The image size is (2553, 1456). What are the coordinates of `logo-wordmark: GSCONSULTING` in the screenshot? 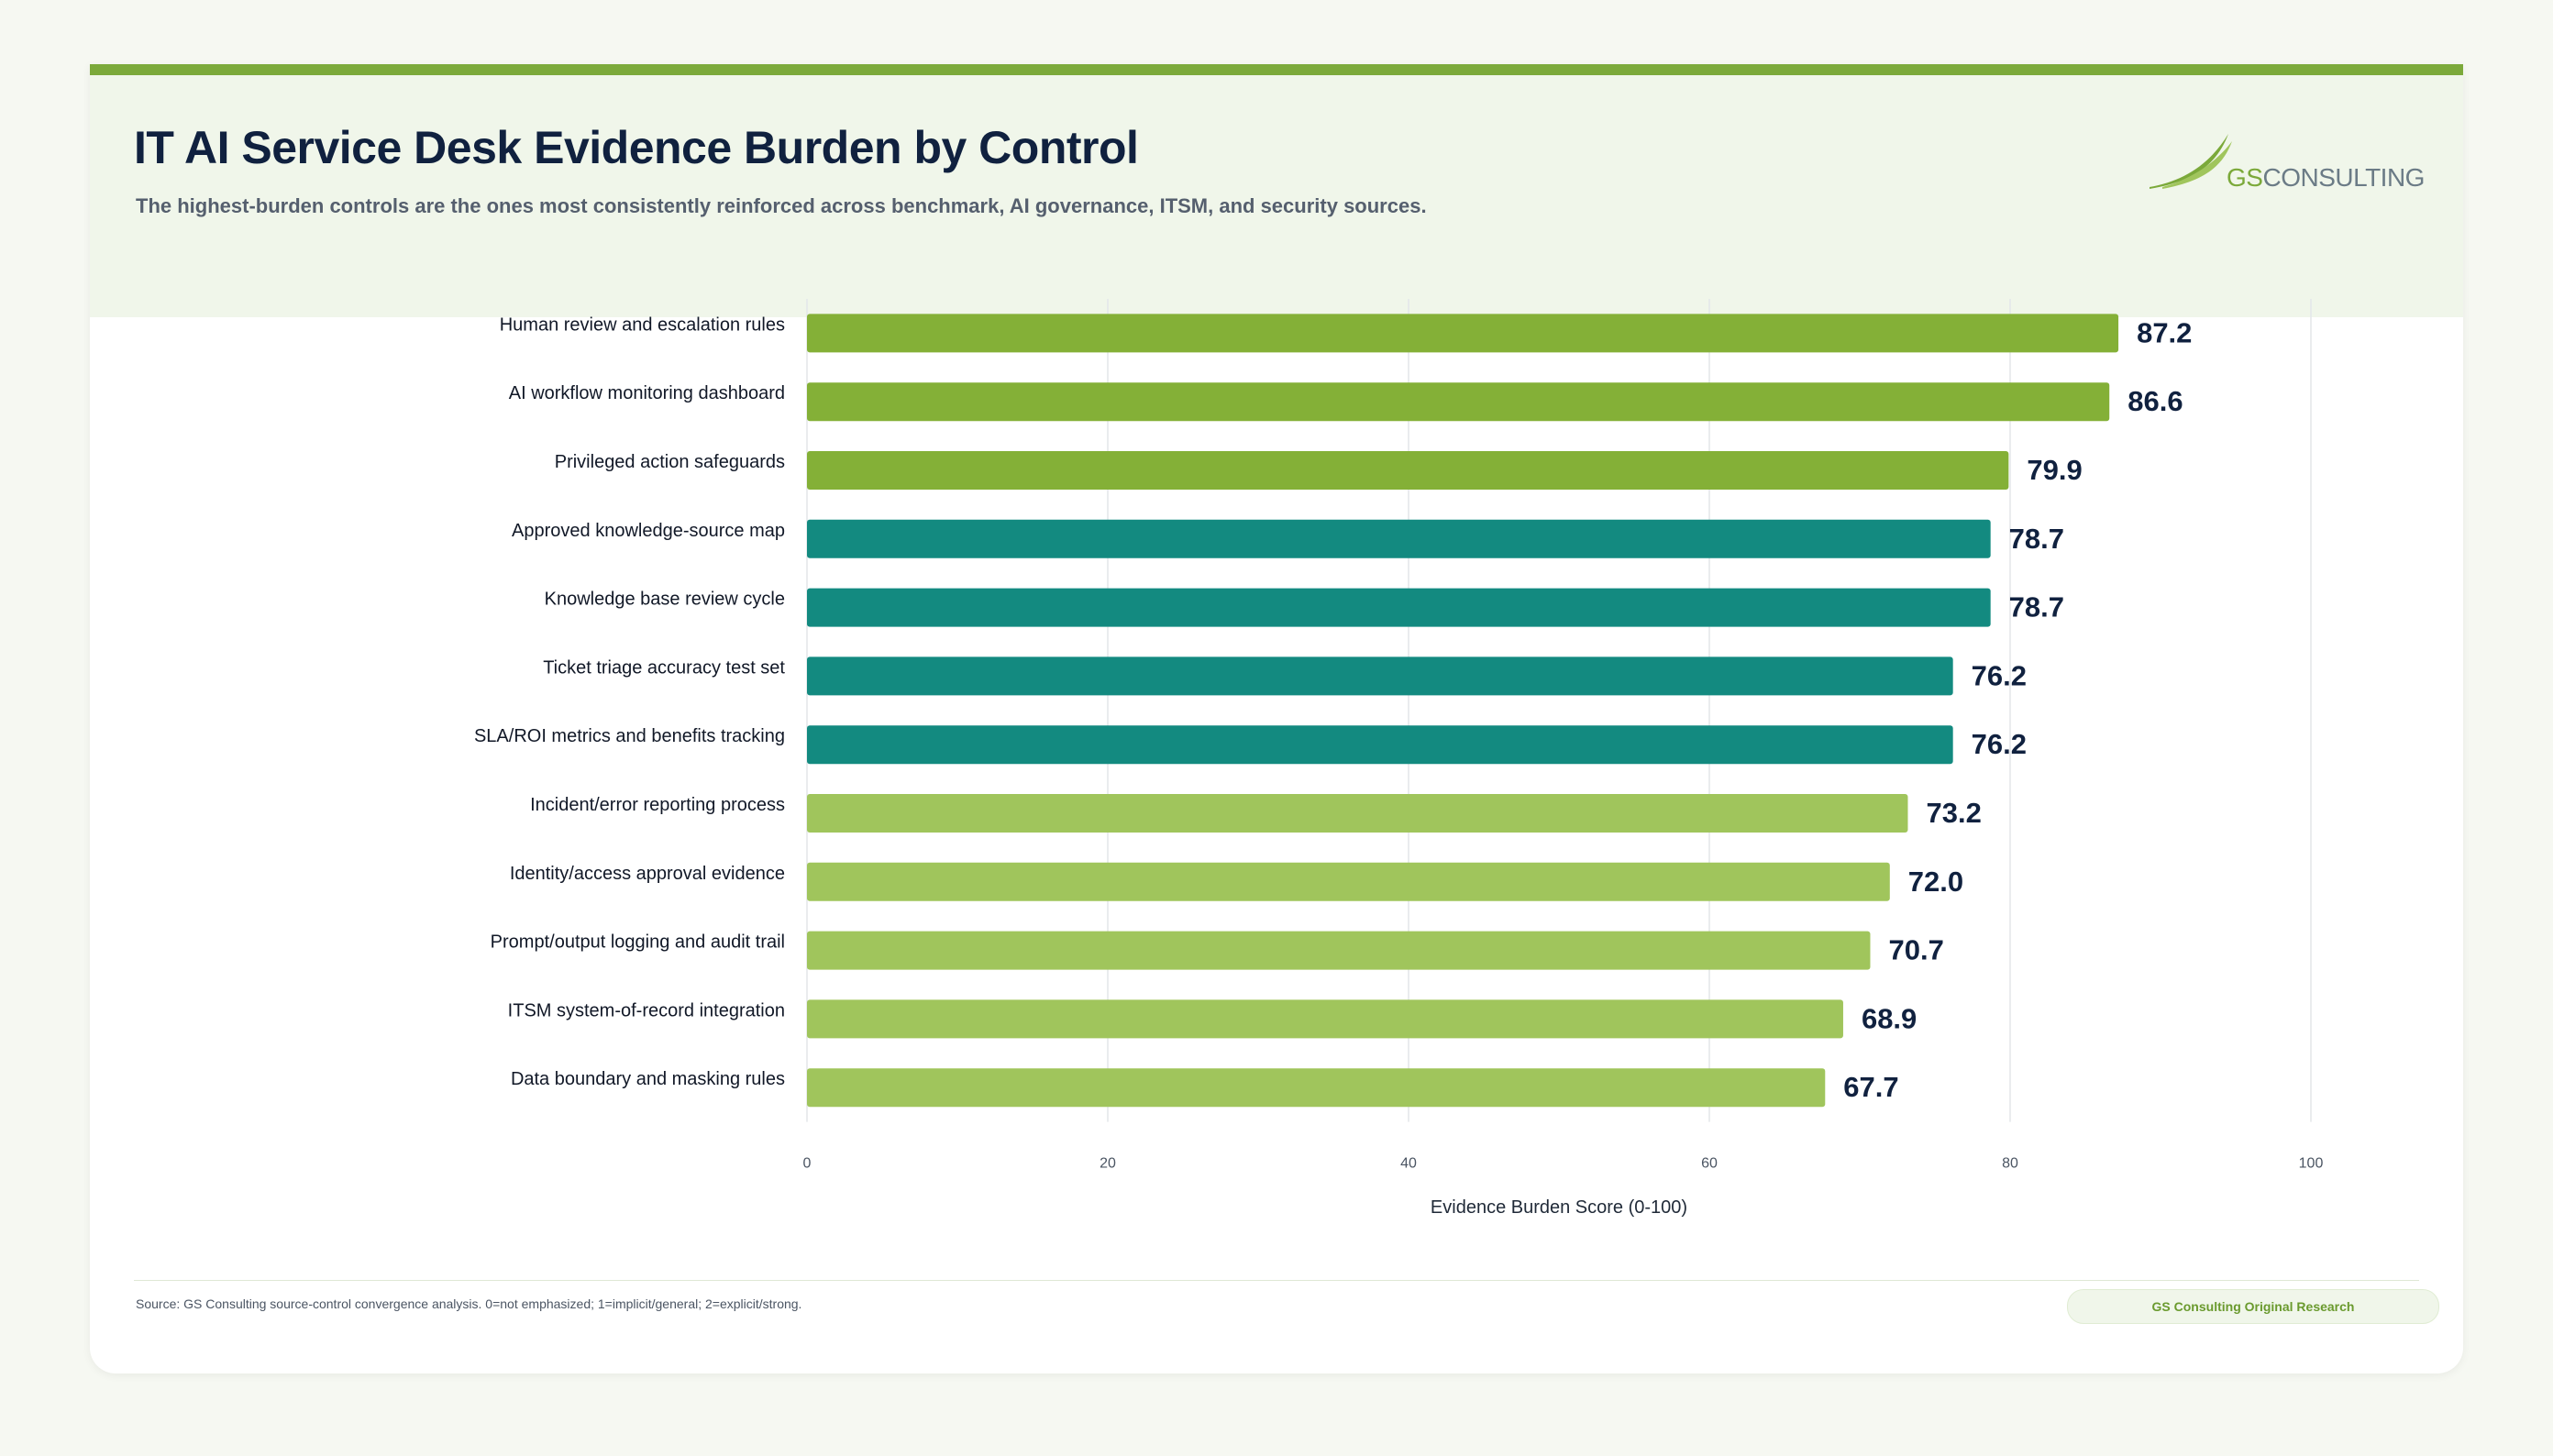 It's located at (2326, 178).